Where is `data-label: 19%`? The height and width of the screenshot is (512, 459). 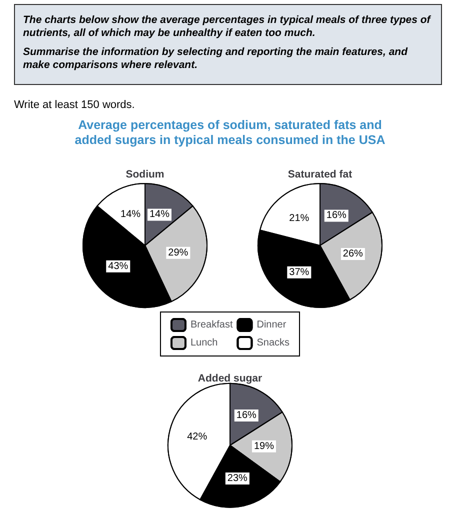 data-label: 19% is located at coordinates (264, 446).